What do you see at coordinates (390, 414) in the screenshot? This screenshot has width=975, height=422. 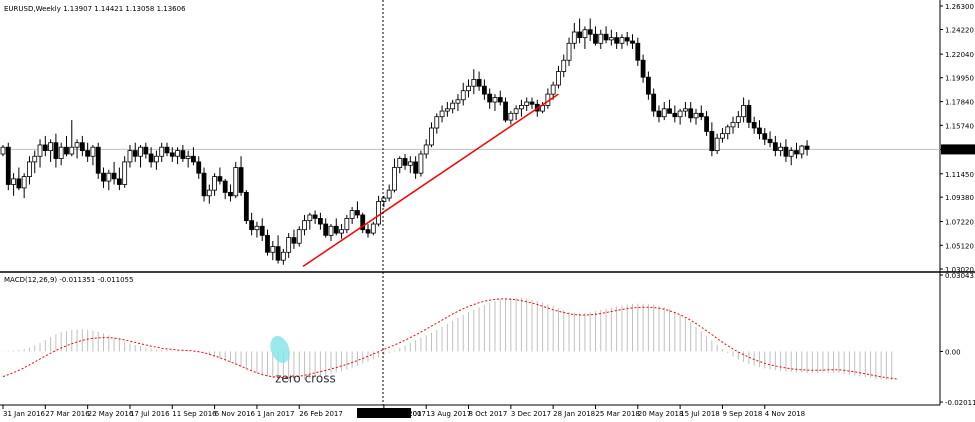 I see `crosshair-date-label: 2017.05.07 00:00` at bounding box center [390, 414].